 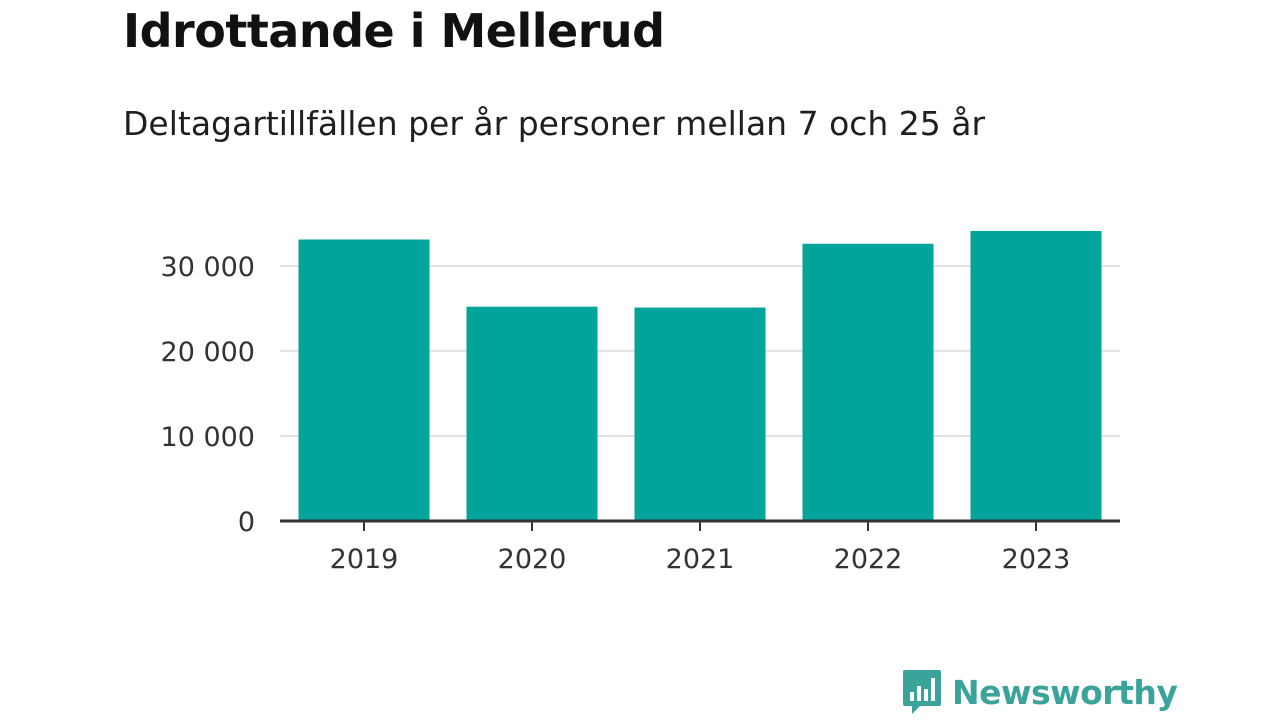 I want to click on x-tick-label: 2021, so click(x=700, y=559).